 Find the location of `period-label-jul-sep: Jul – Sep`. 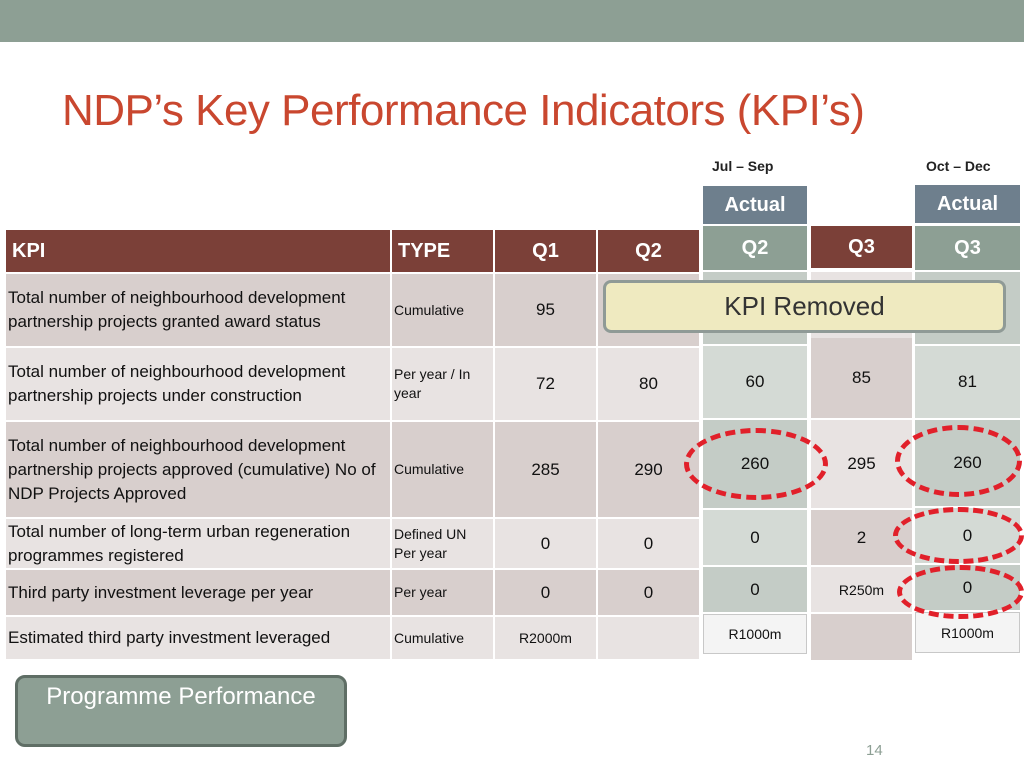

period-label-jul-sep: Jul – Sep is located at coordinates (743, 166).